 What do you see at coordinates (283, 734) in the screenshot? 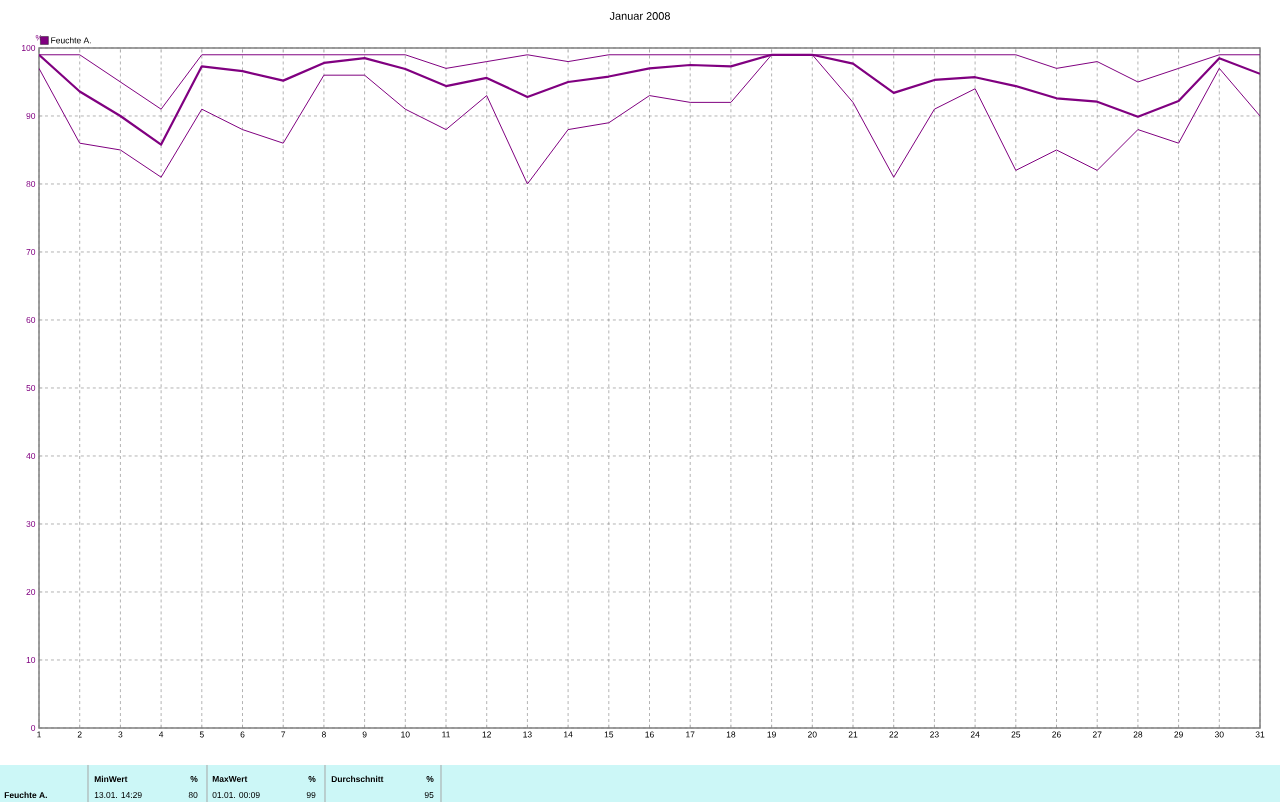
I see `x-tick-label: 7` at bounding box center [283, 734].